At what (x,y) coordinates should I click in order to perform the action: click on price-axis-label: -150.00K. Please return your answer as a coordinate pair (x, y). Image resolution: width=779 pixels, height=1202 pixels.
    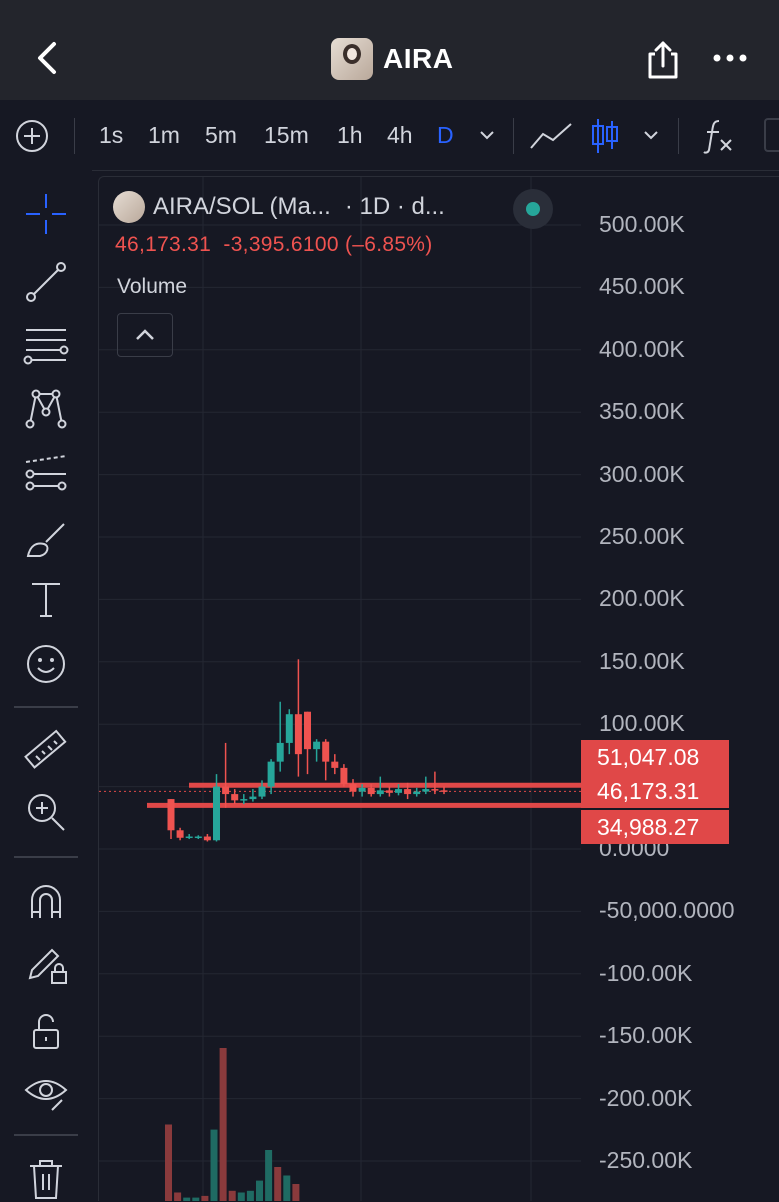
    Looking at the image, I should click on (646, 1035).